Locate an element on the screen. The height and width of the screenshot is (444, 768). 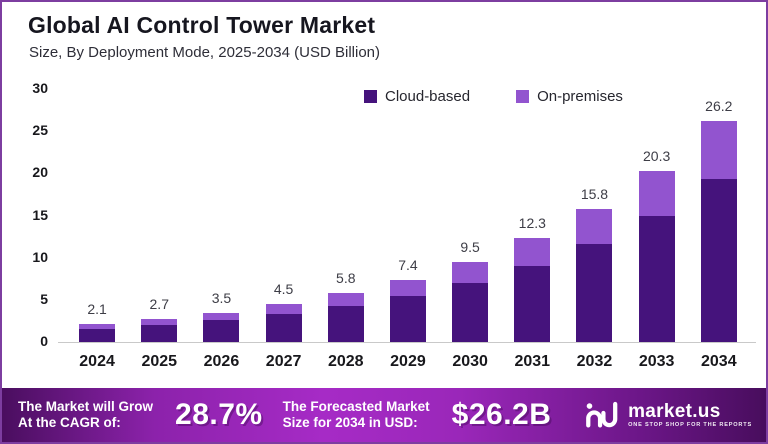
forecast-label-line2: Size for 2034 in USD: is located at coordinates (350, 422).